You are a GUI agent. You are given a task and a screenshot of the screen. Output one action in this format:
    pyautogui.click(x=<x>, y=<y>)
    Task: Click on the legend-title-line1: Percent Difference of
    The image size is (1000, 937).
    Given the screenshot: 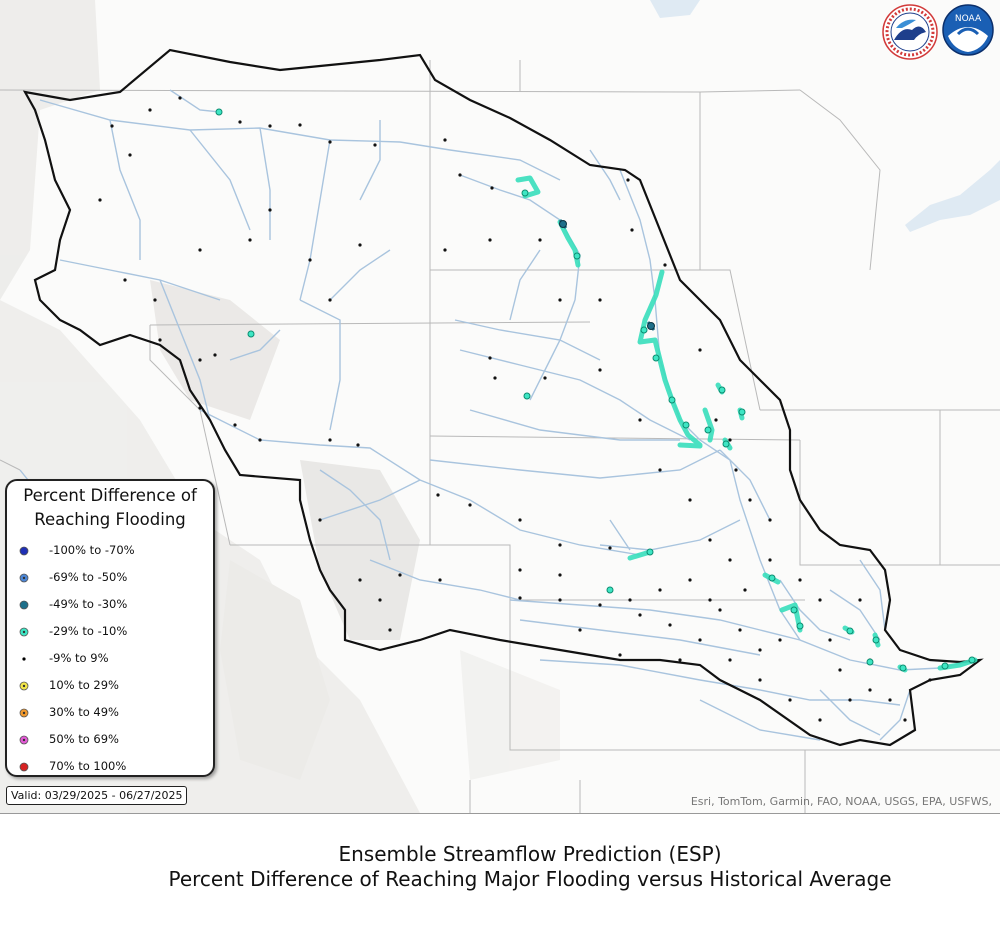 What is the action you would take?
    pyautogui.click(x=110, y=495)
    